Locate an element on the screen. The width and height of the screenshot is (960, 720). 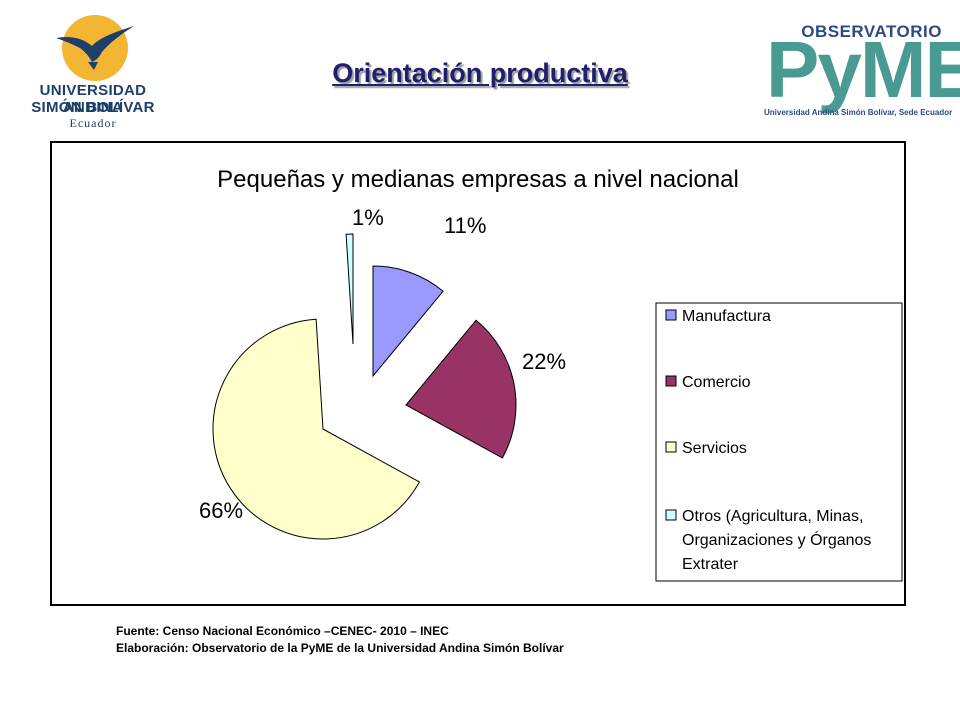
pie-slice-comercio is located at coordinates (461, 389).